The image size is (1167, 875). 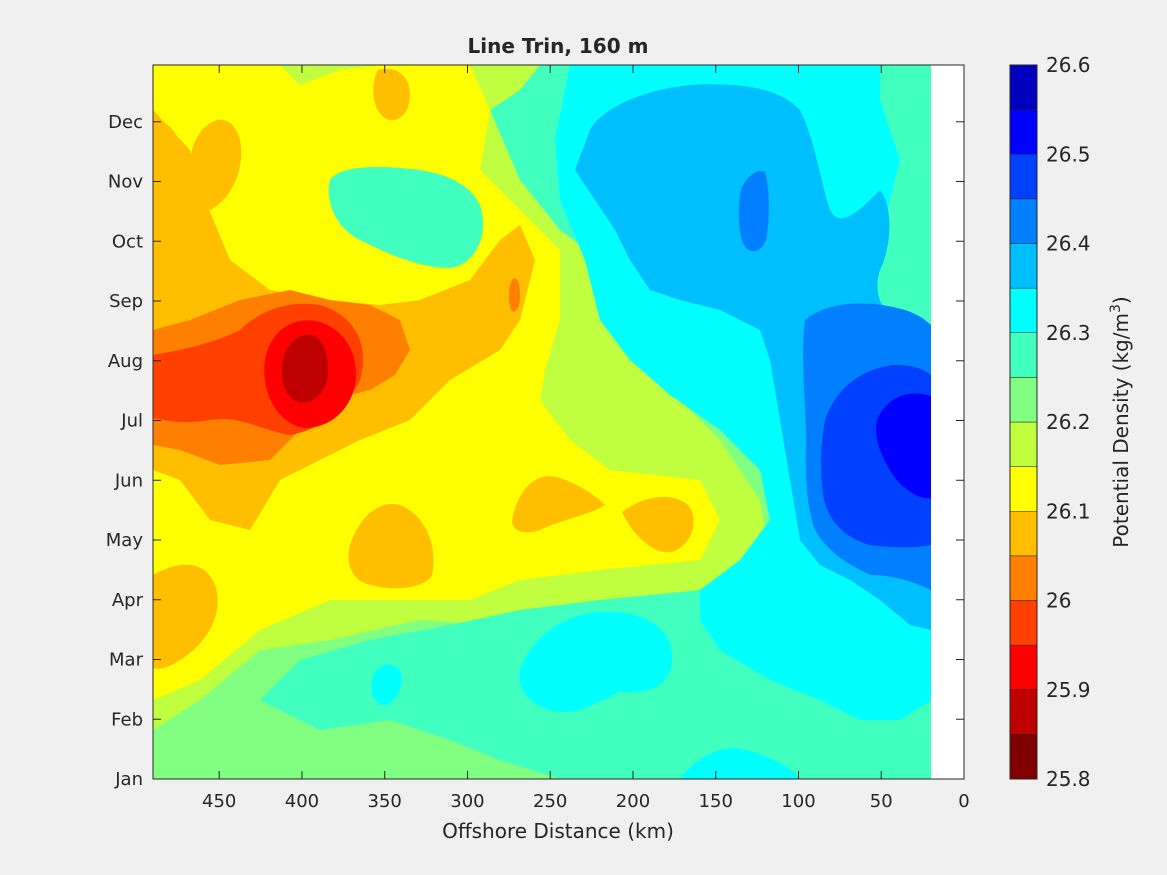 What do you see at coordinates (1116, 308) in the screenshot?
I see `colorbar-label-superscript: 3` at bounding box center [1116, 308].